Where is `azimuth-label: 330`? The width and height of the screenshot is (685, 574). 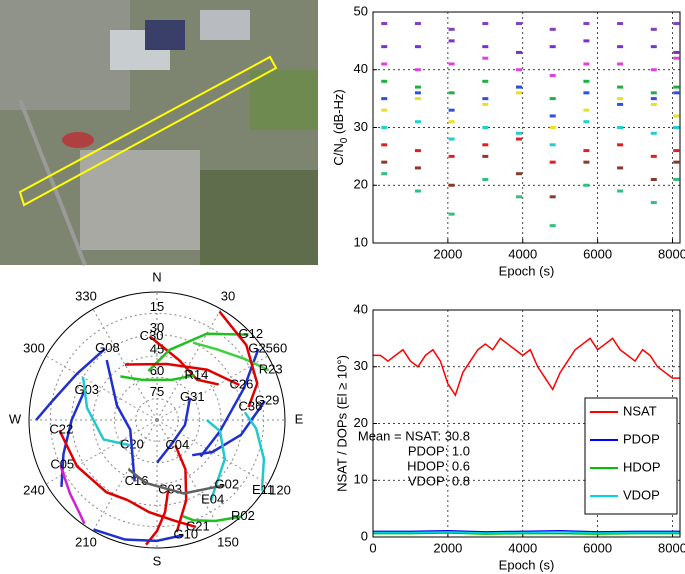 azimuth-label: 330 is located at coordinates (86, 295).